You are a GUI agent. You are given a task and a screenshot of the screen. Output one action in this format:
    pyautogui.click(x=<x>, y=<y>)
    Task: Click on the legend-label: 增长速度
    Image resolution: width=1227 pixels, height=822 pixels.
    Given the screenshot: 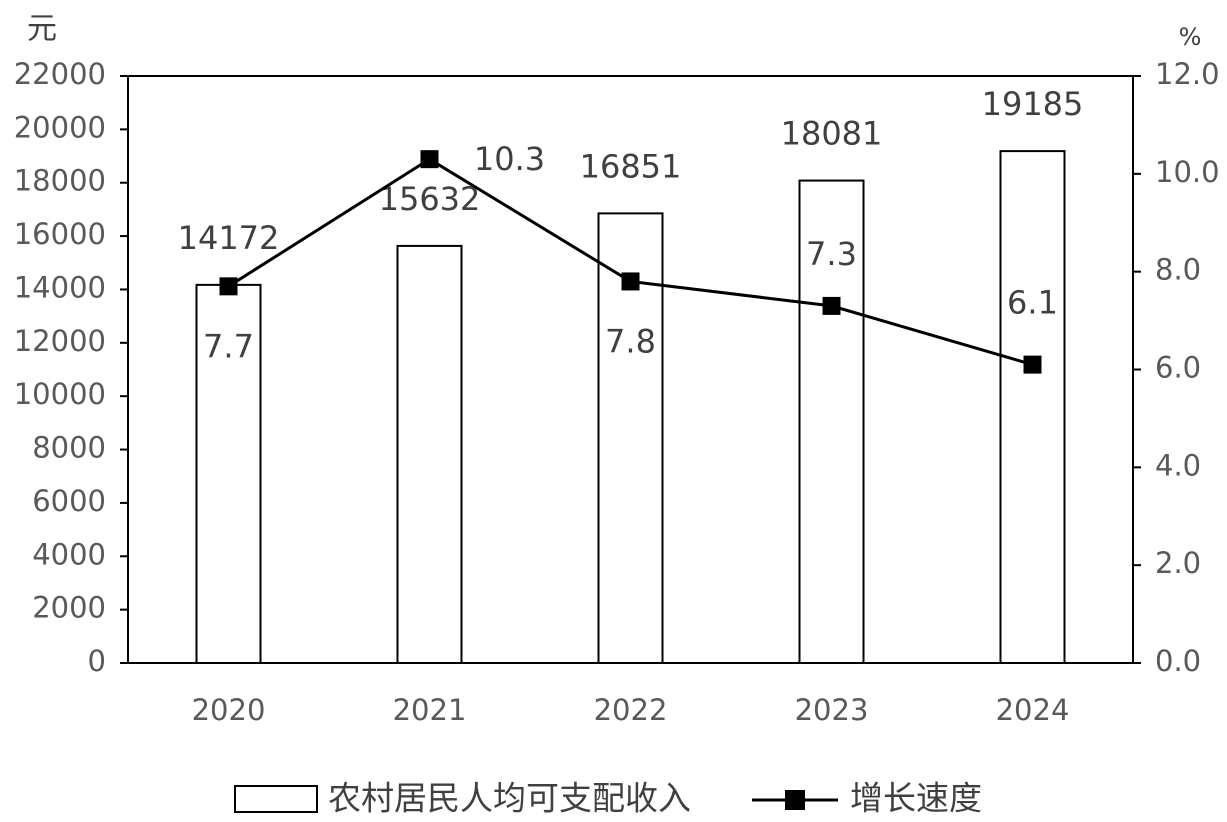 What is the action you would take?
    pyautogui.click(x=916, y=798)
    